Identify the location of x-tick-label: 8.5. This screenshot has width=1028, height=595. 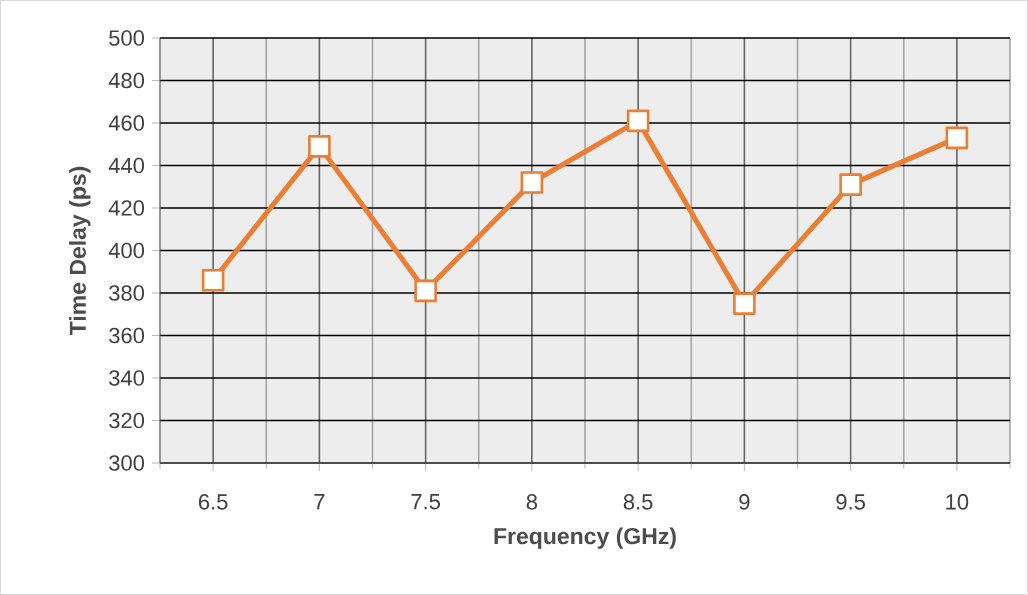
(638, 502).